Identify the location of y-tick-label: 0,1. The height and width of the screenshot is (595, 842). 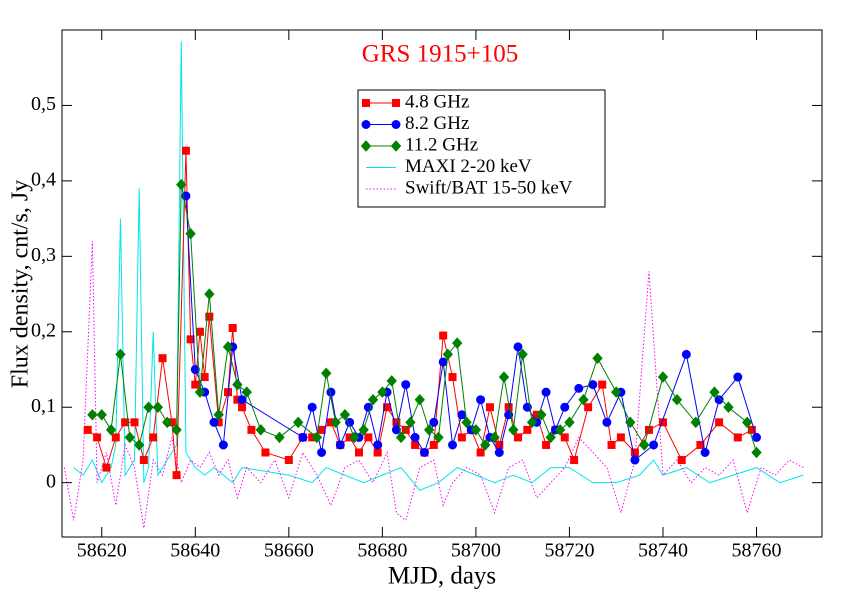
(43, 406).